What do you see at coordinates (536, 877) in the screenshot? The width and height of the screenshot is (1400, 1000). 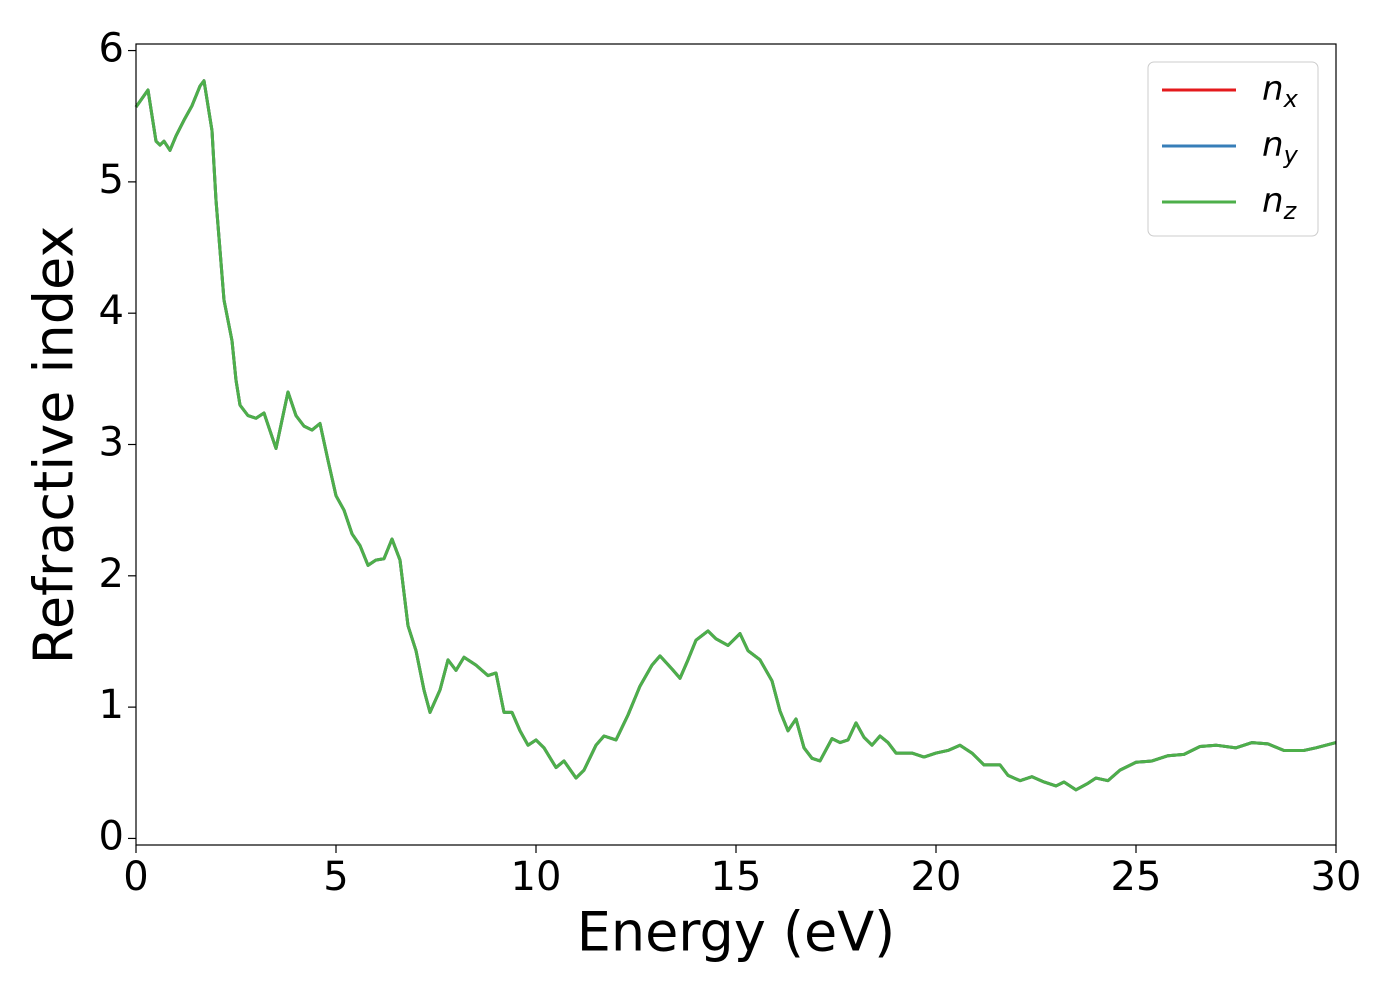 I see `x-tick-label: 10` at bounding box center [536, 877].